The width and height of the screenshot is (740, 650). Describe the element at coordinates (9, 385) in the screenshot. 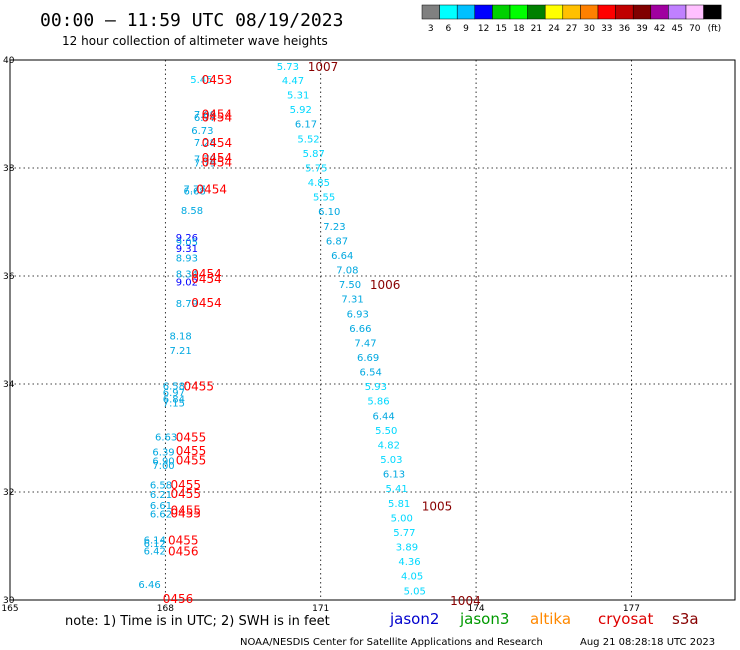

I see `y-tick-label: 34` at that location.